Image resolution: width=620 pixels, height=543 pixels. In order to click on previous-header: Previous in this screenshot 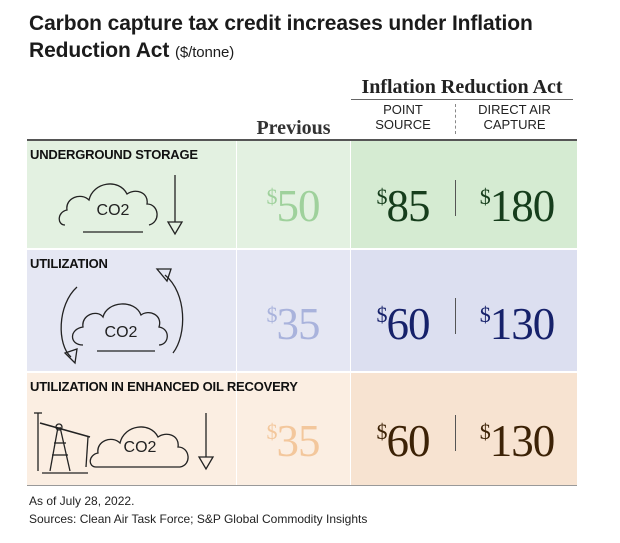, I will do `click(293, 128)`.